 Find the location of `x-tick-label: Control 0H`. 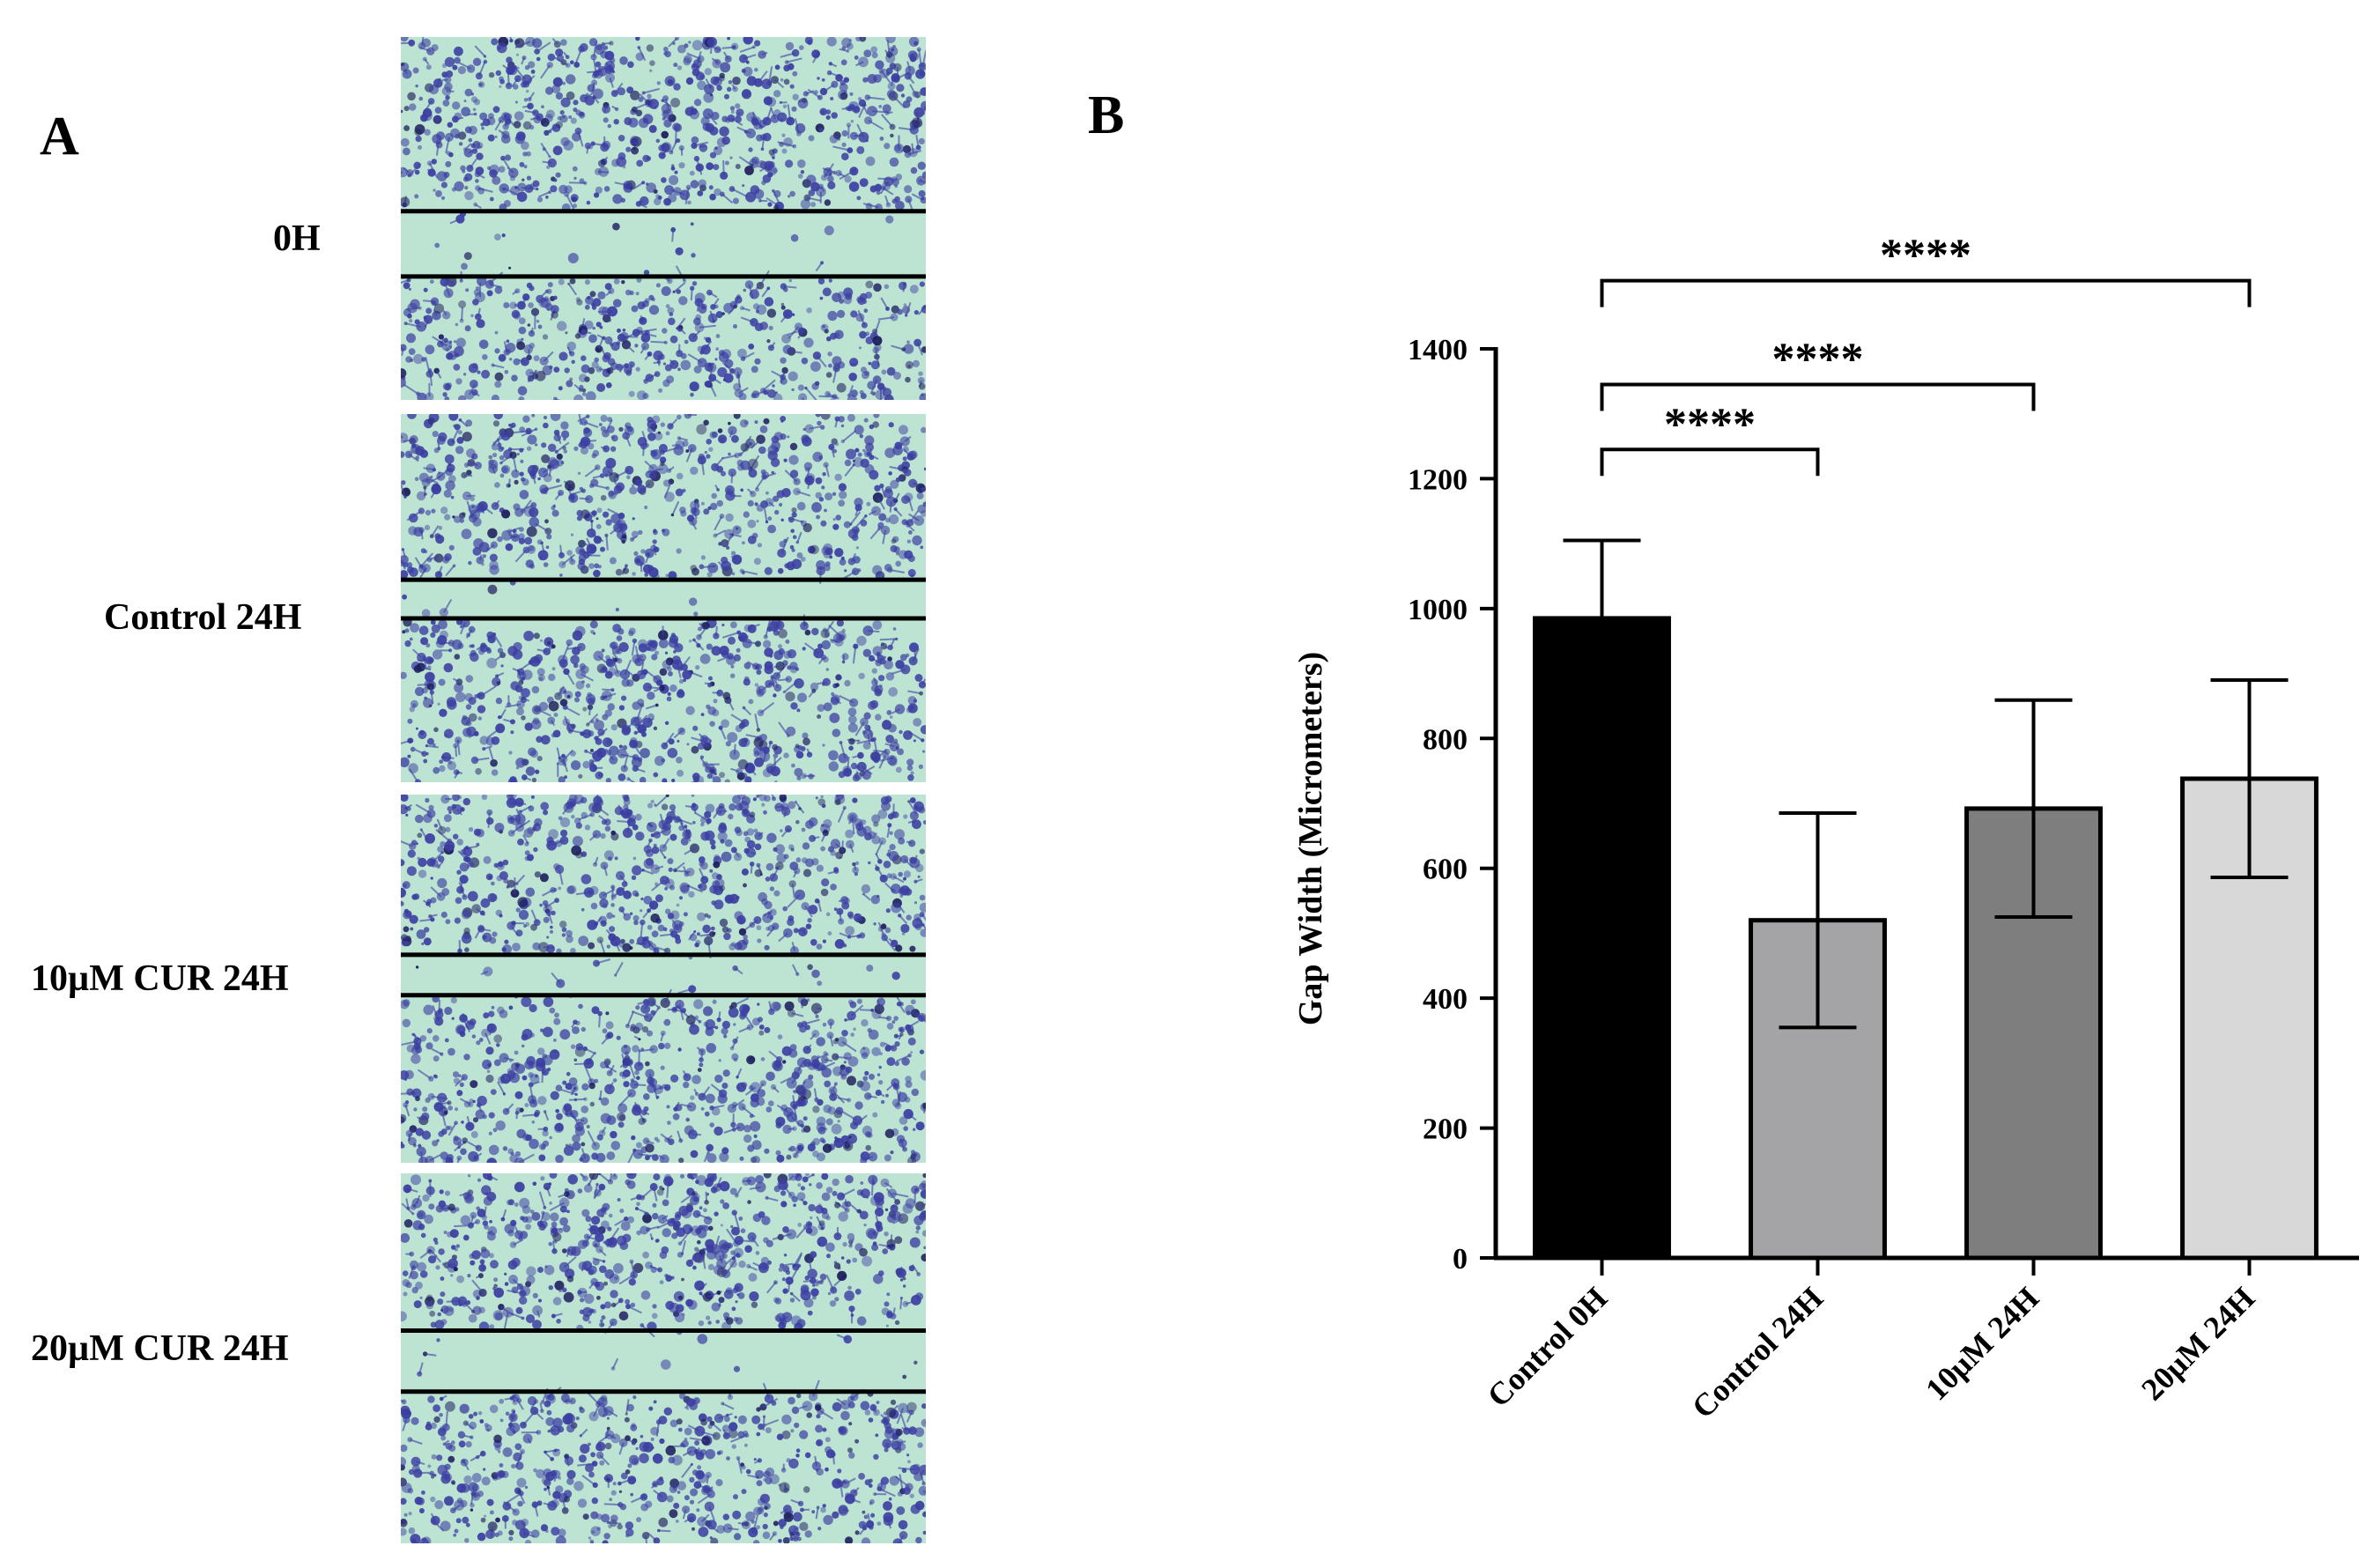

x-tick-label: Control 0H is located at coordinates (1548, 1347).